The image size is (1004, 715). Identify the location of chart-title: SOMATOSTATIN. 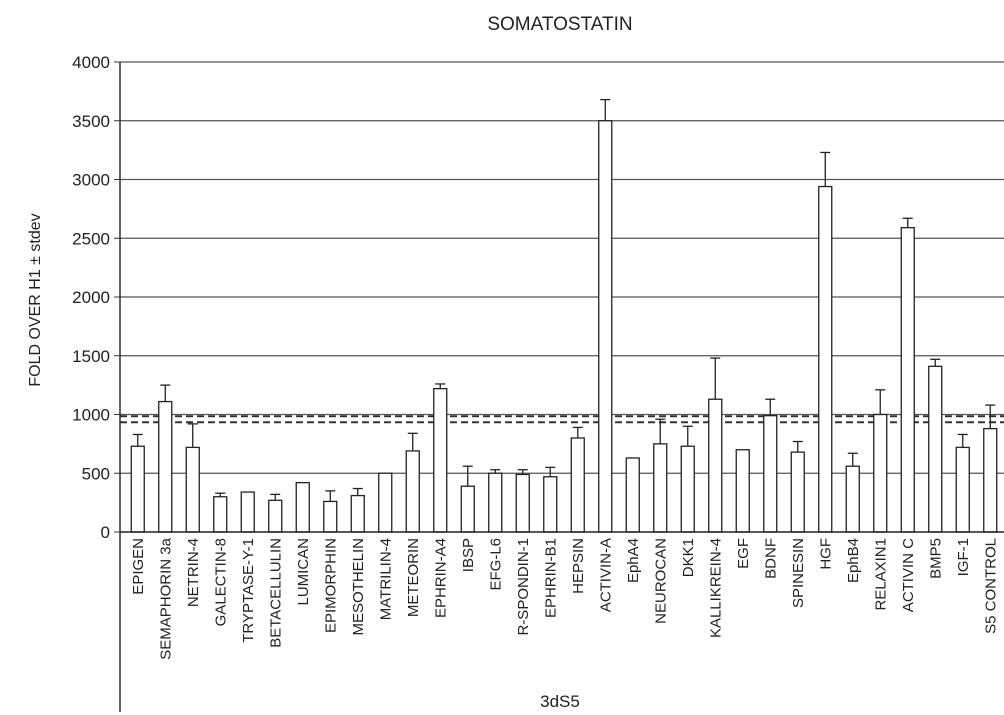
(559, 24).